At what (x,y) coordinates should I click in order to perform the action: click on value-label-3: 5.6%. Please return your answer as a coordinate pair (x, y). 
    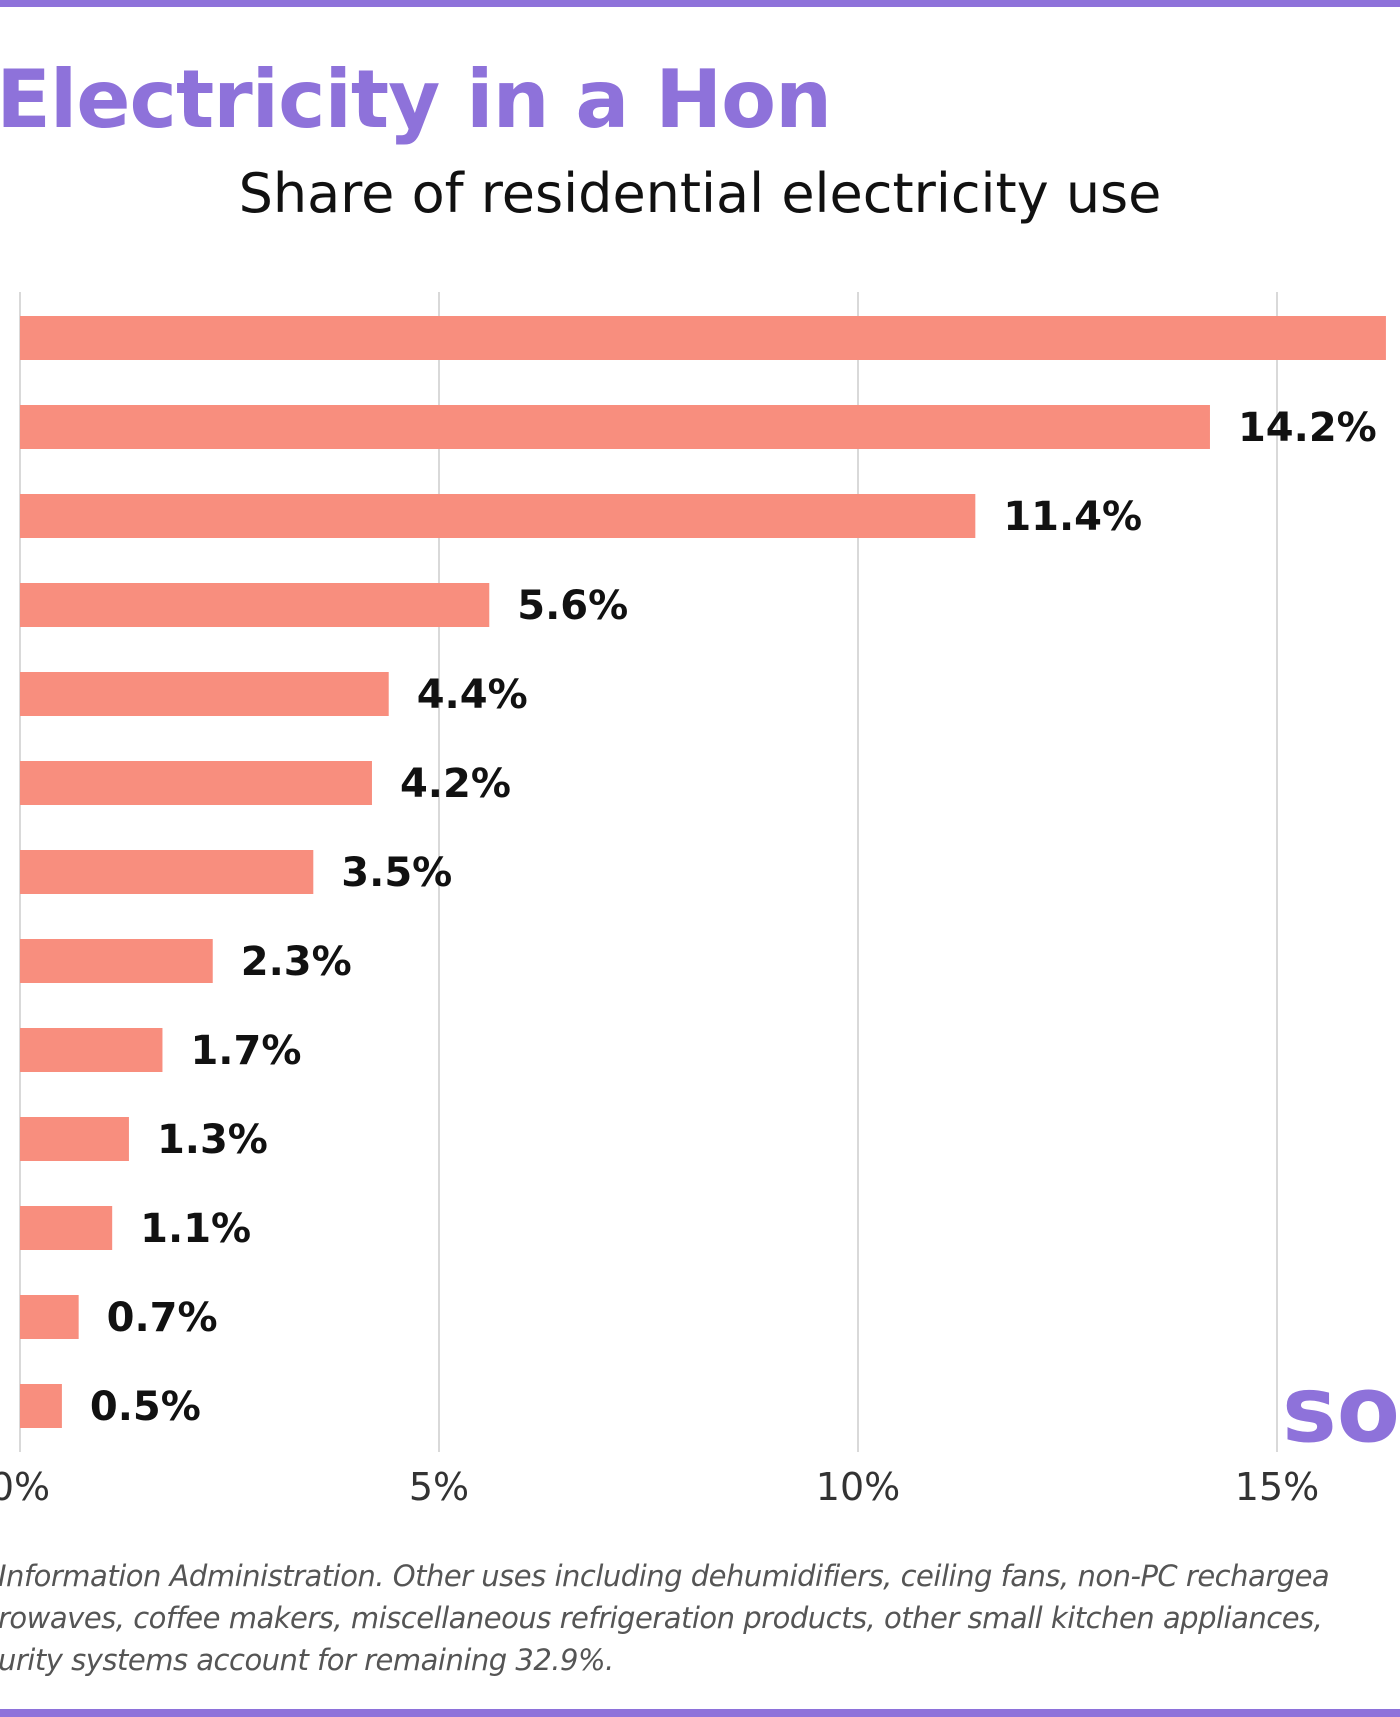
    Looking at the image, I should click on (572, 606).